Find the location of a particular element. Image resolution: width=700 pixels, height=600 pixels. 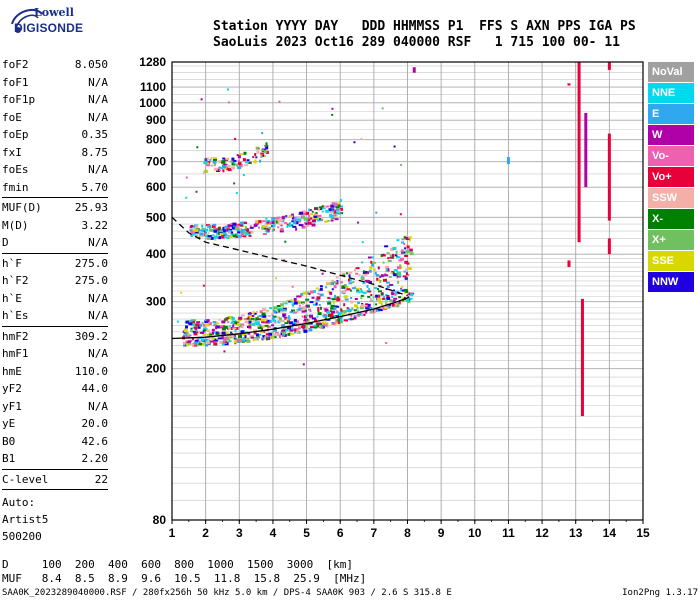

version-footer: Ion2Png 1.3.17 is located at coordinates (660, 593).